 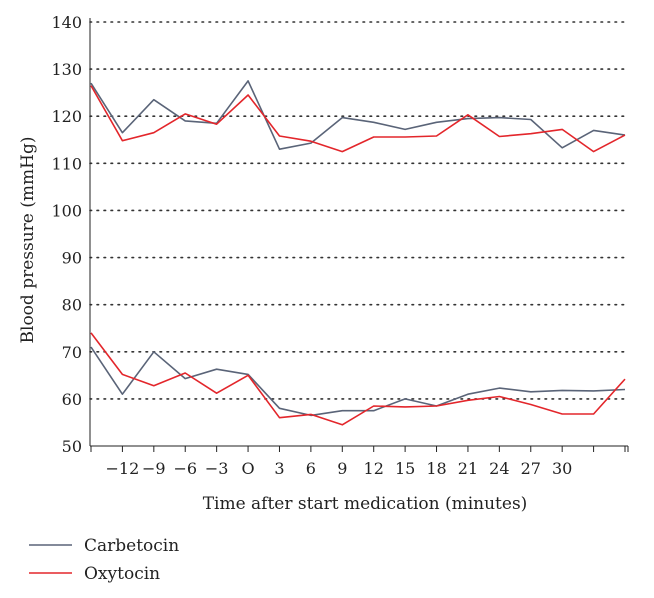 I want to click on x-tick-label-9: 15, so click(x=405, y=468).